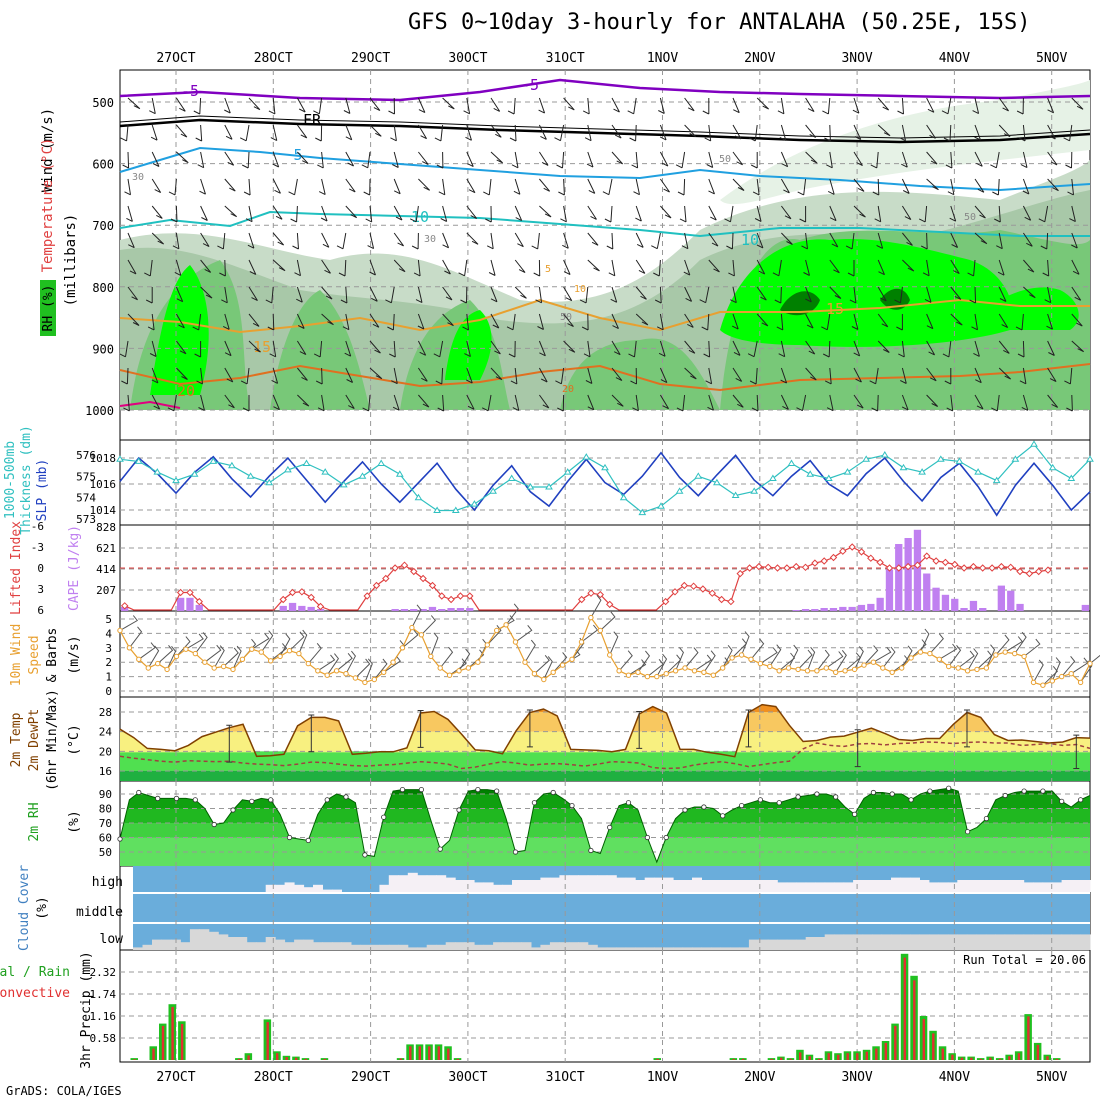  Describe the element at coordinates (967, 728) in the screenshot. I see `temp-minmax-whisker` at that location.